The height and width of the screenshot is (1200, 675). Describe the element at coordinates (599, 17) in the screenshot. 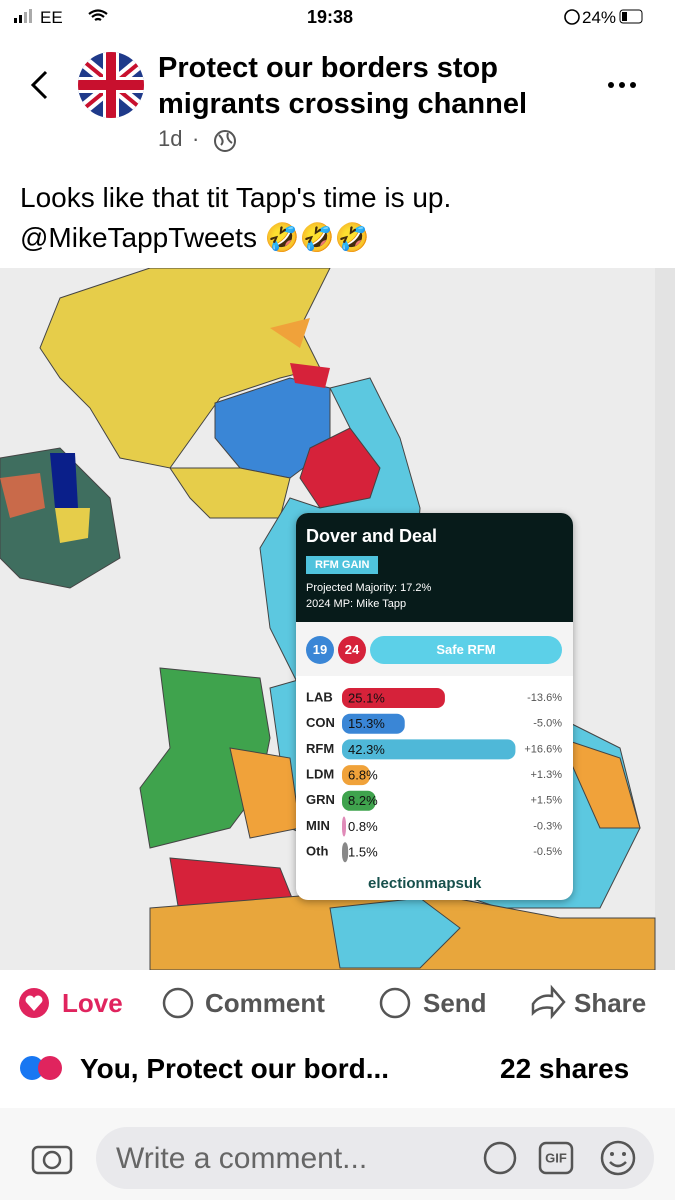

I see `battery-level: 24%` at that location.